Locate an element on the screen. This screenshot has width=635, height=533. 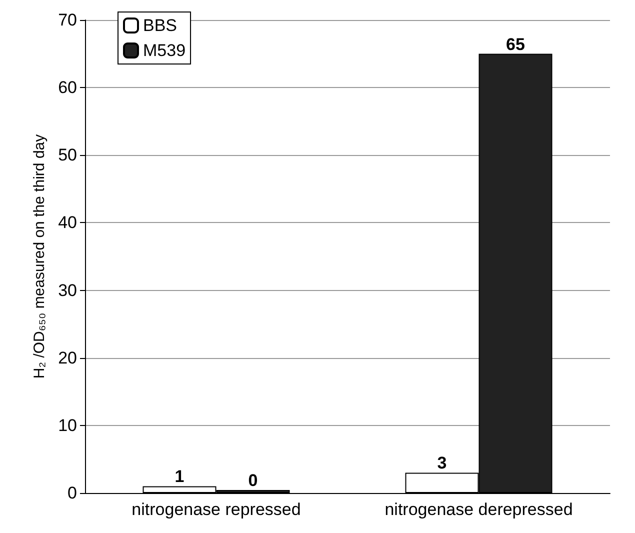
y-tick-label: 50 is located at coordinates (67, 155).